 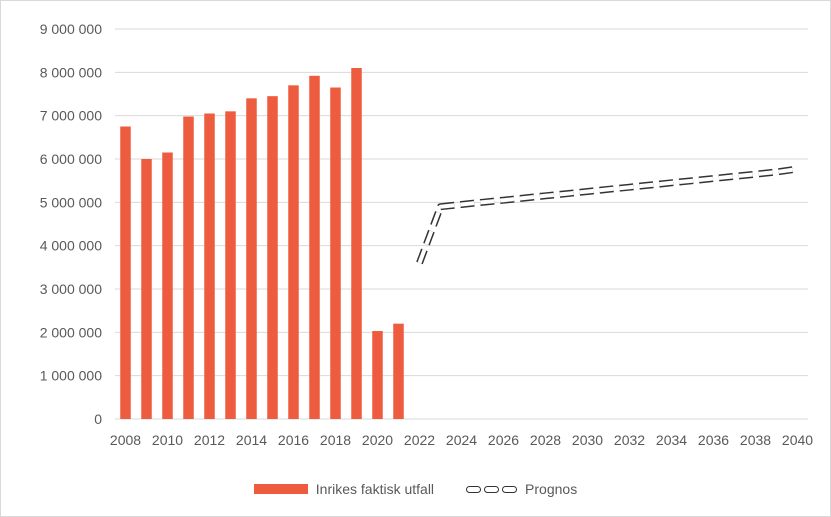 I want to click on legend: Inrikes faktisk utfall Prognos, so click(x=415, y=489).